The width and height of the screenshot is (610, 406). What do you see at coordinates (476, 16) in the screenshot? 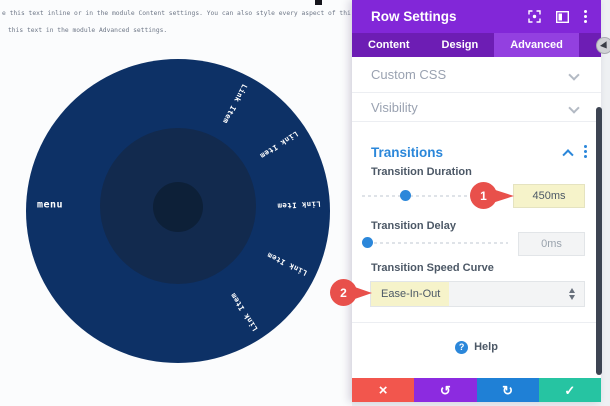
I see `panel-header: Row Settings` at bounding box center [476, 16].